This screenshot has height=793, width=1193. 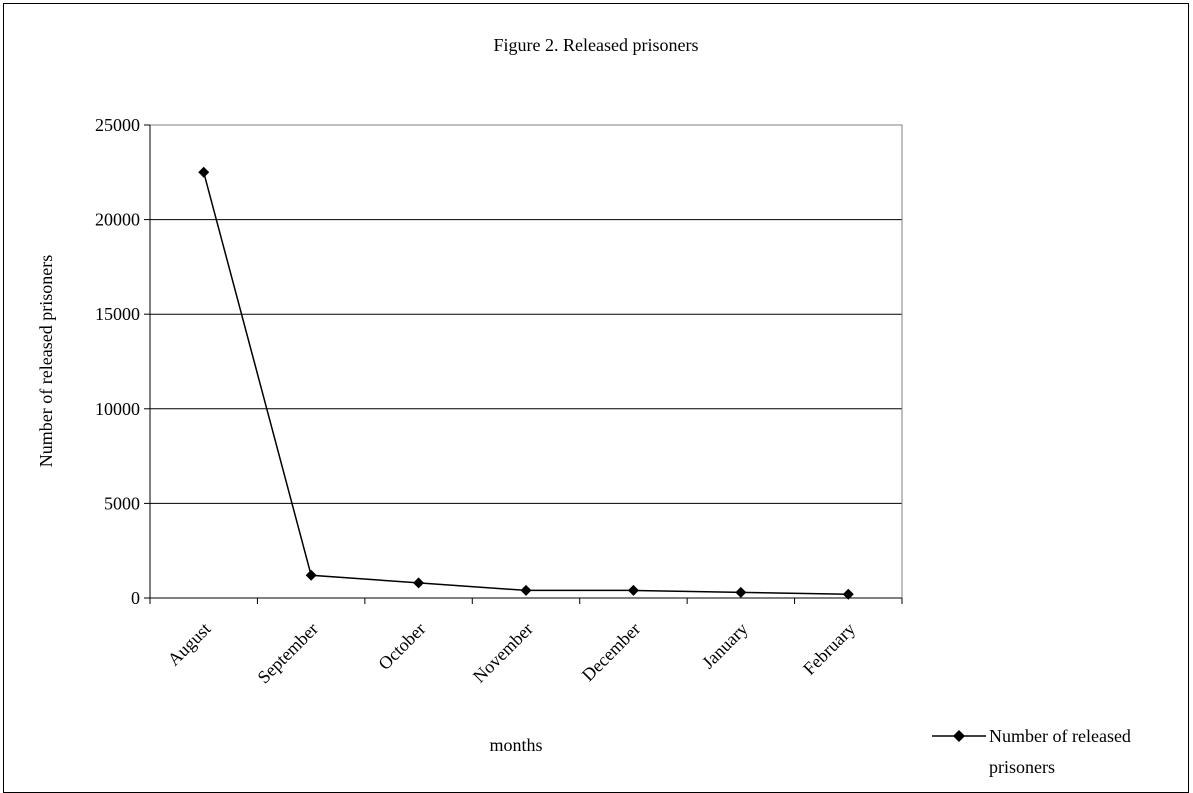 What do you see at coordinates (725, 646) in the screenshot?
I see `x-tick-label: January` at bounding box center [725, 646].